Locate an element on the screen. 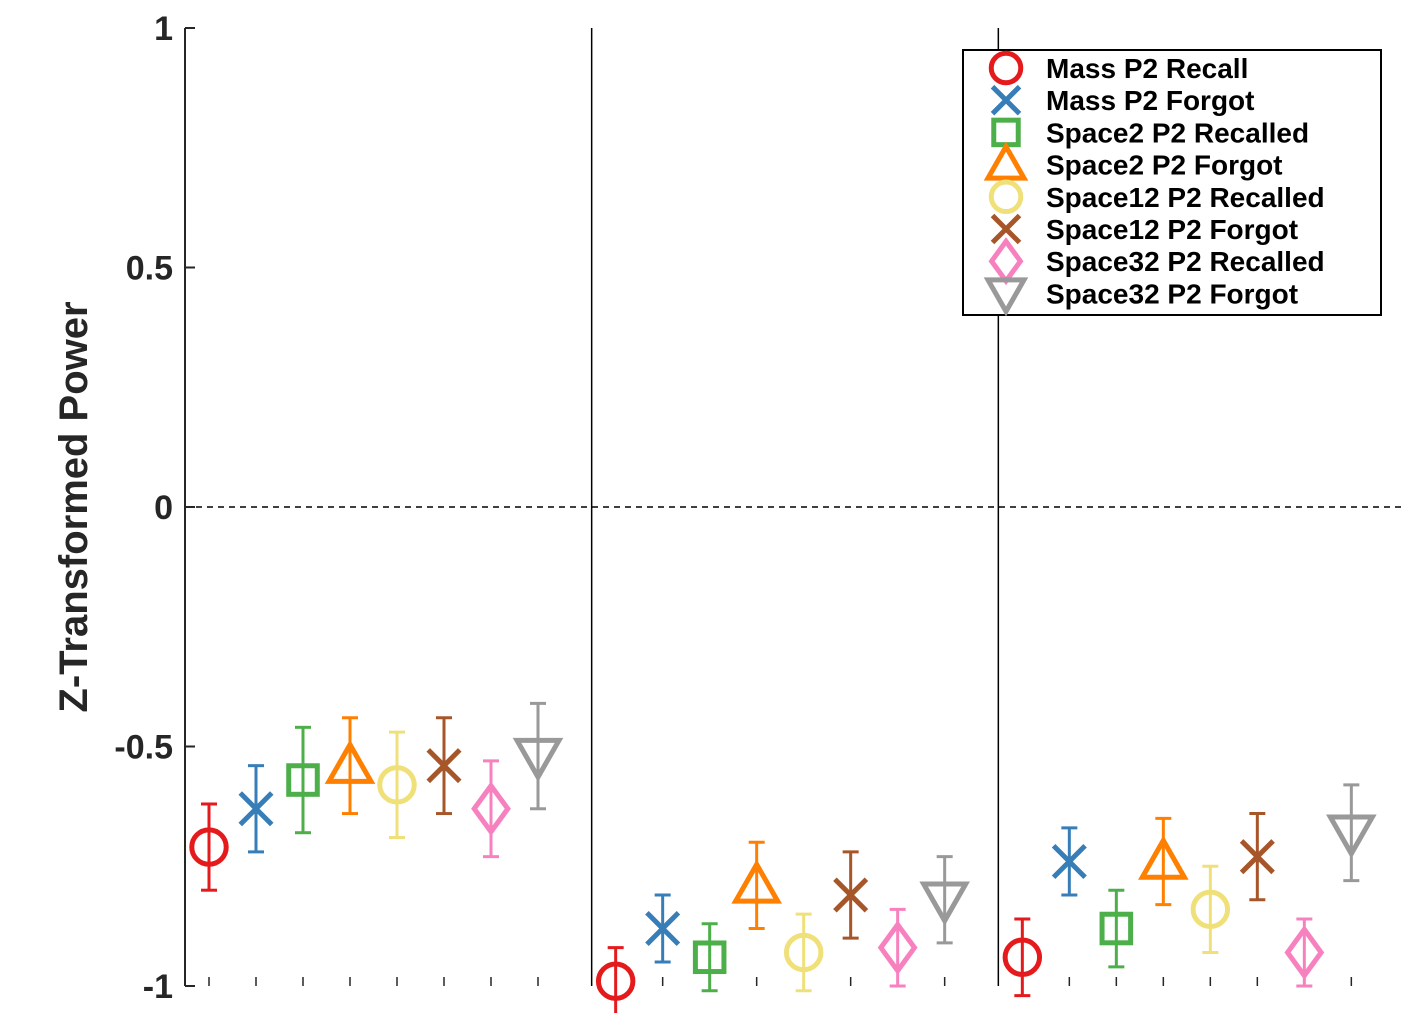 The width and height of the screenshot is (1415, 1013). legend-label: Space2 P2 Recalled is located at coordinates (1177, 132).